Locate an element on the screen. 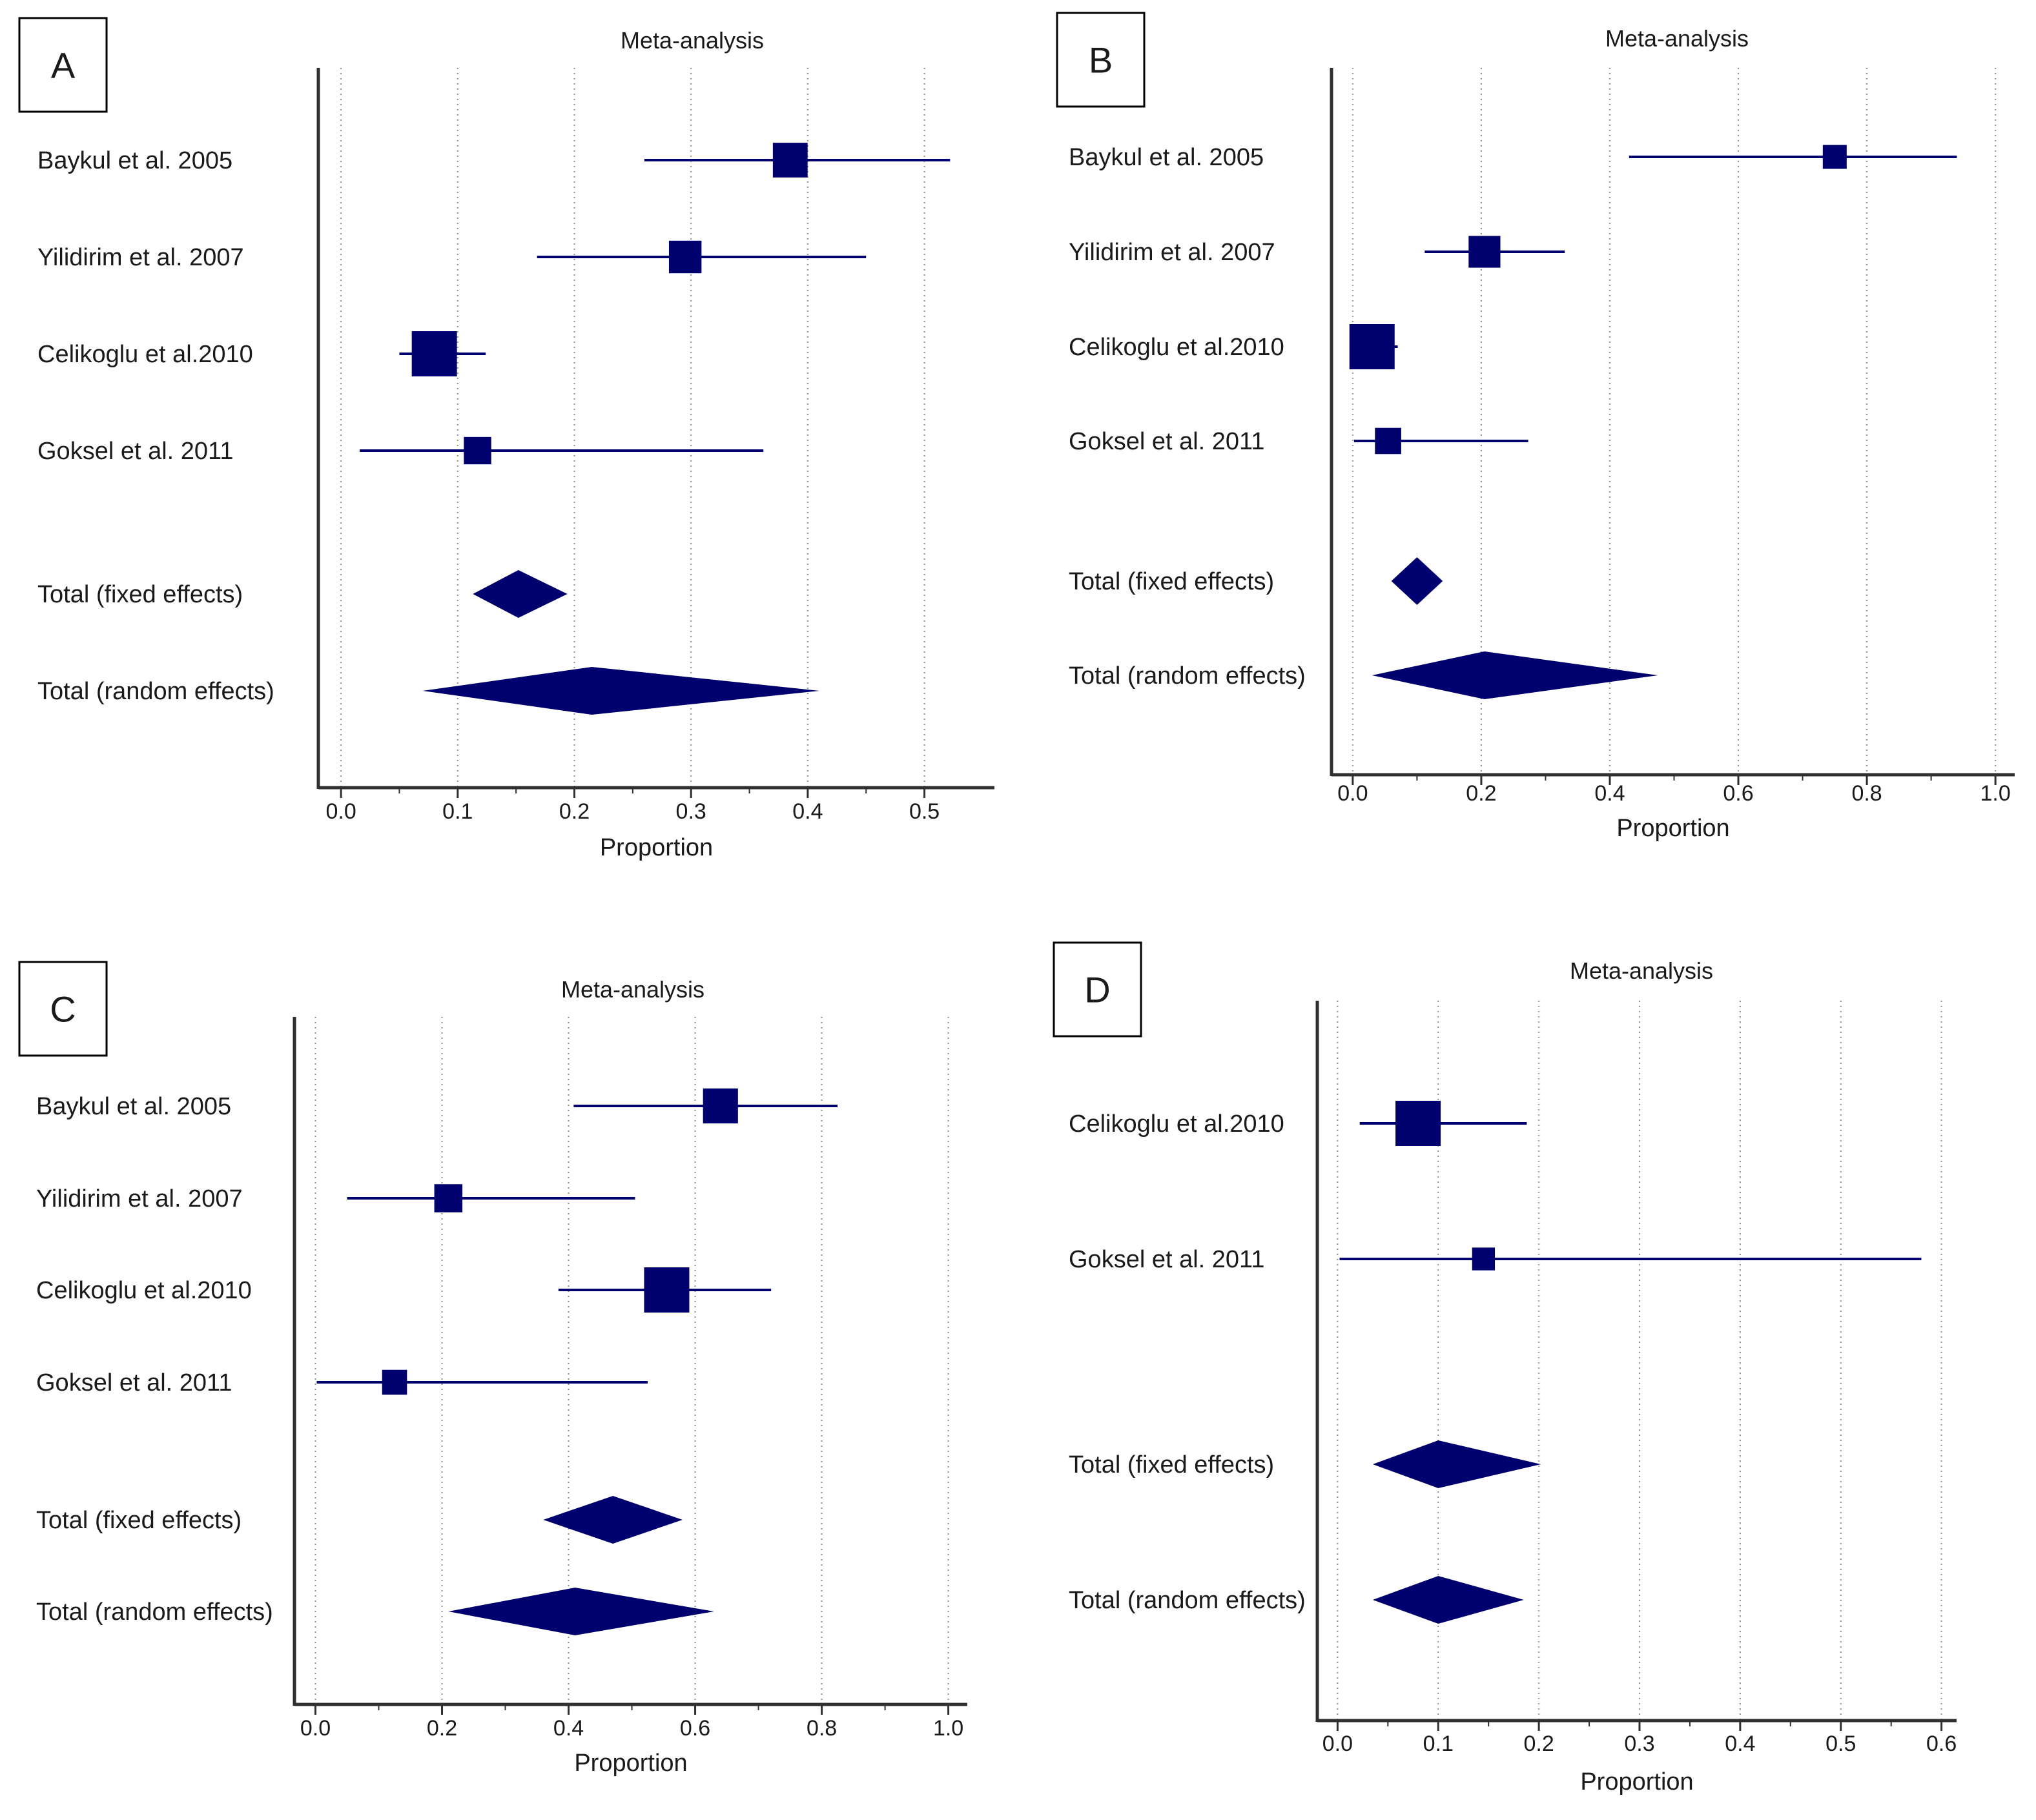  panel-label: D is located at coordinates (1097, 990).